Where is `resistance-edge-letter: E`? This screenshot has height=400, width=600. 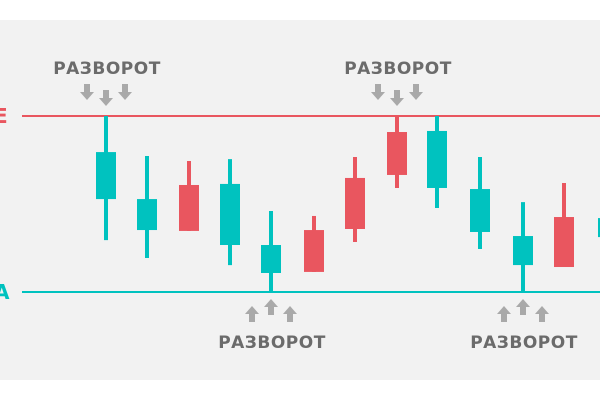 resistance-edge-letter: E is located at coordinates (4, 116).